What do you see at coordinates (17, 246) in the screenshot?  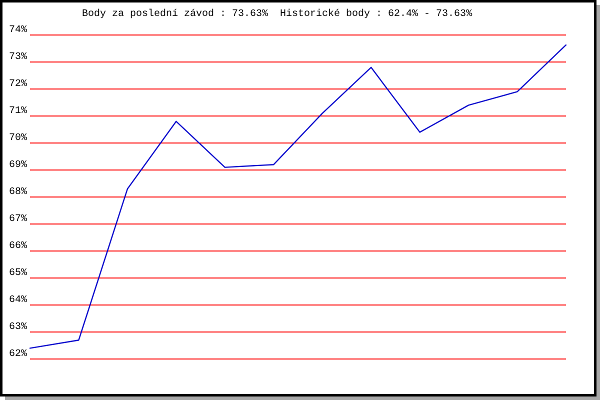 I see `y-tick-label: 66%` at bounding box center [17, 246].